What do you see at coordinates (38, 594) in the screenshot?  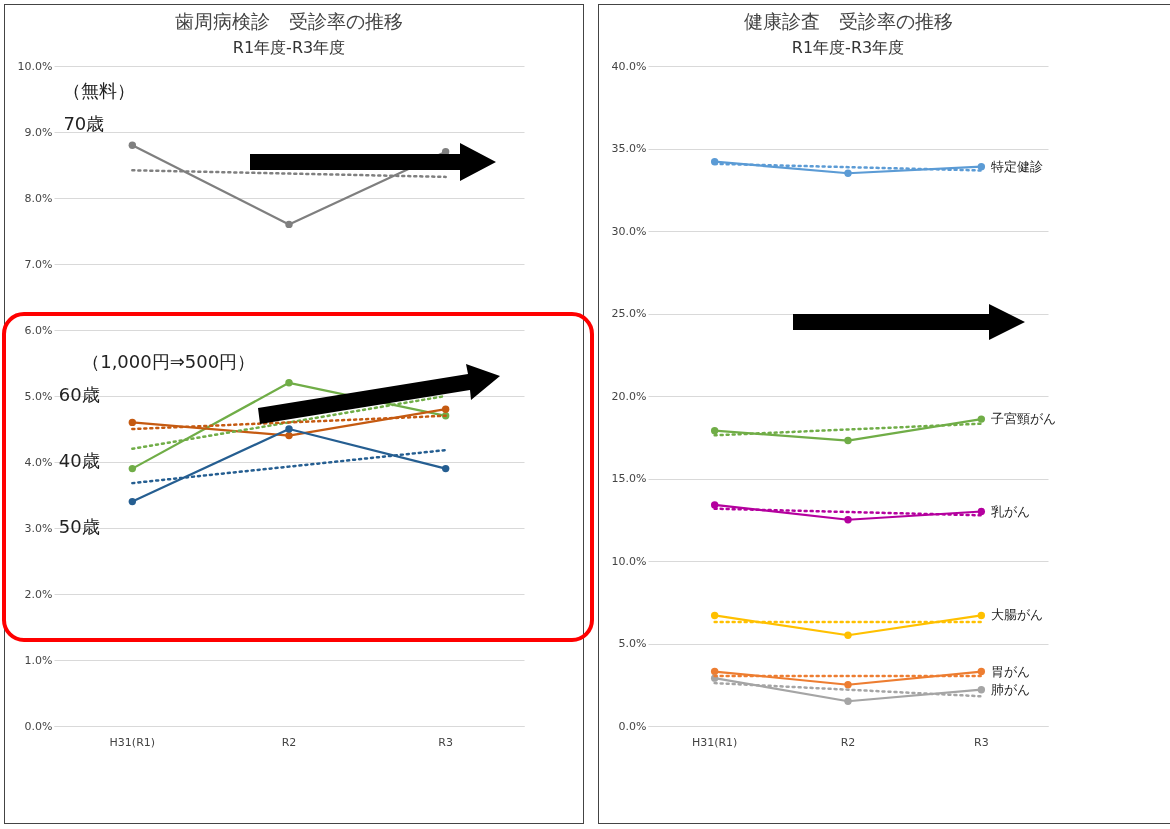 I see `y-tick-label: 2.0%` at bounding box center [38, 594].